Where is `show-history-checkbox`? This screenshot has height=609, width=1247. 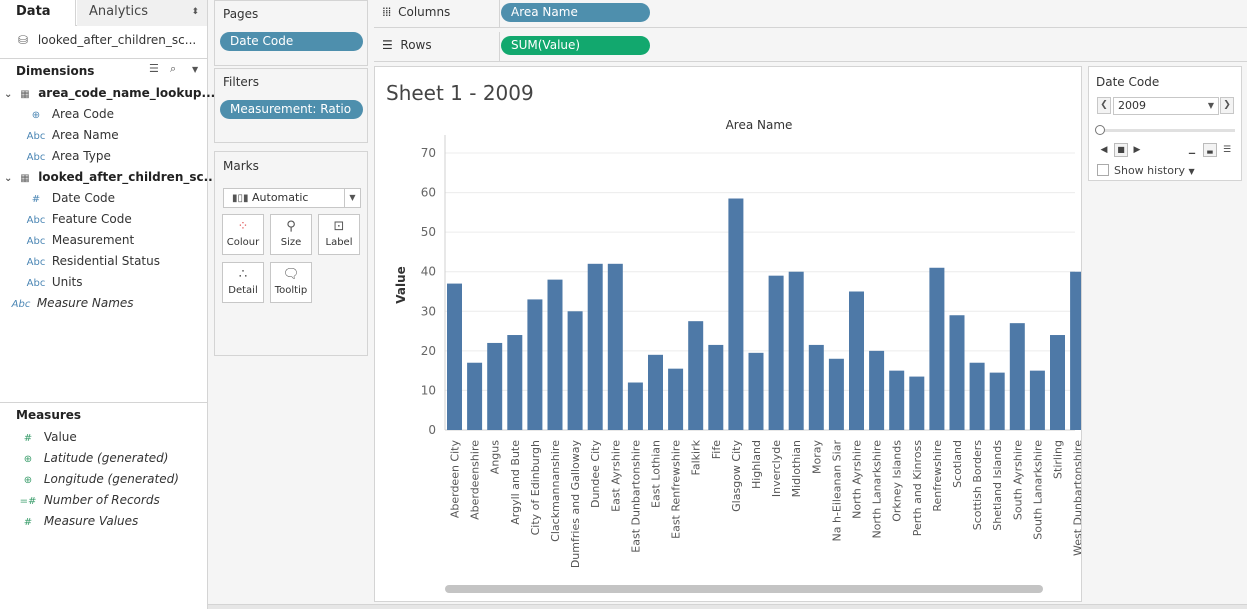 show-history-checkbox is located at coordinates (1103, 170).